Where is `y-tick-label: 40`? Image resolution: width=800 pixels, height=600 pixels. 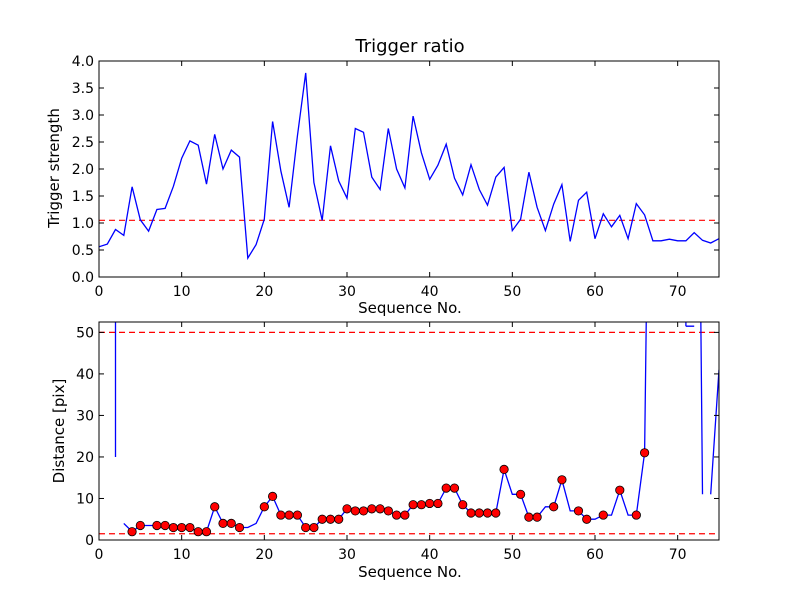
y-tick-label: 40 is located at coordinates (85, 375).